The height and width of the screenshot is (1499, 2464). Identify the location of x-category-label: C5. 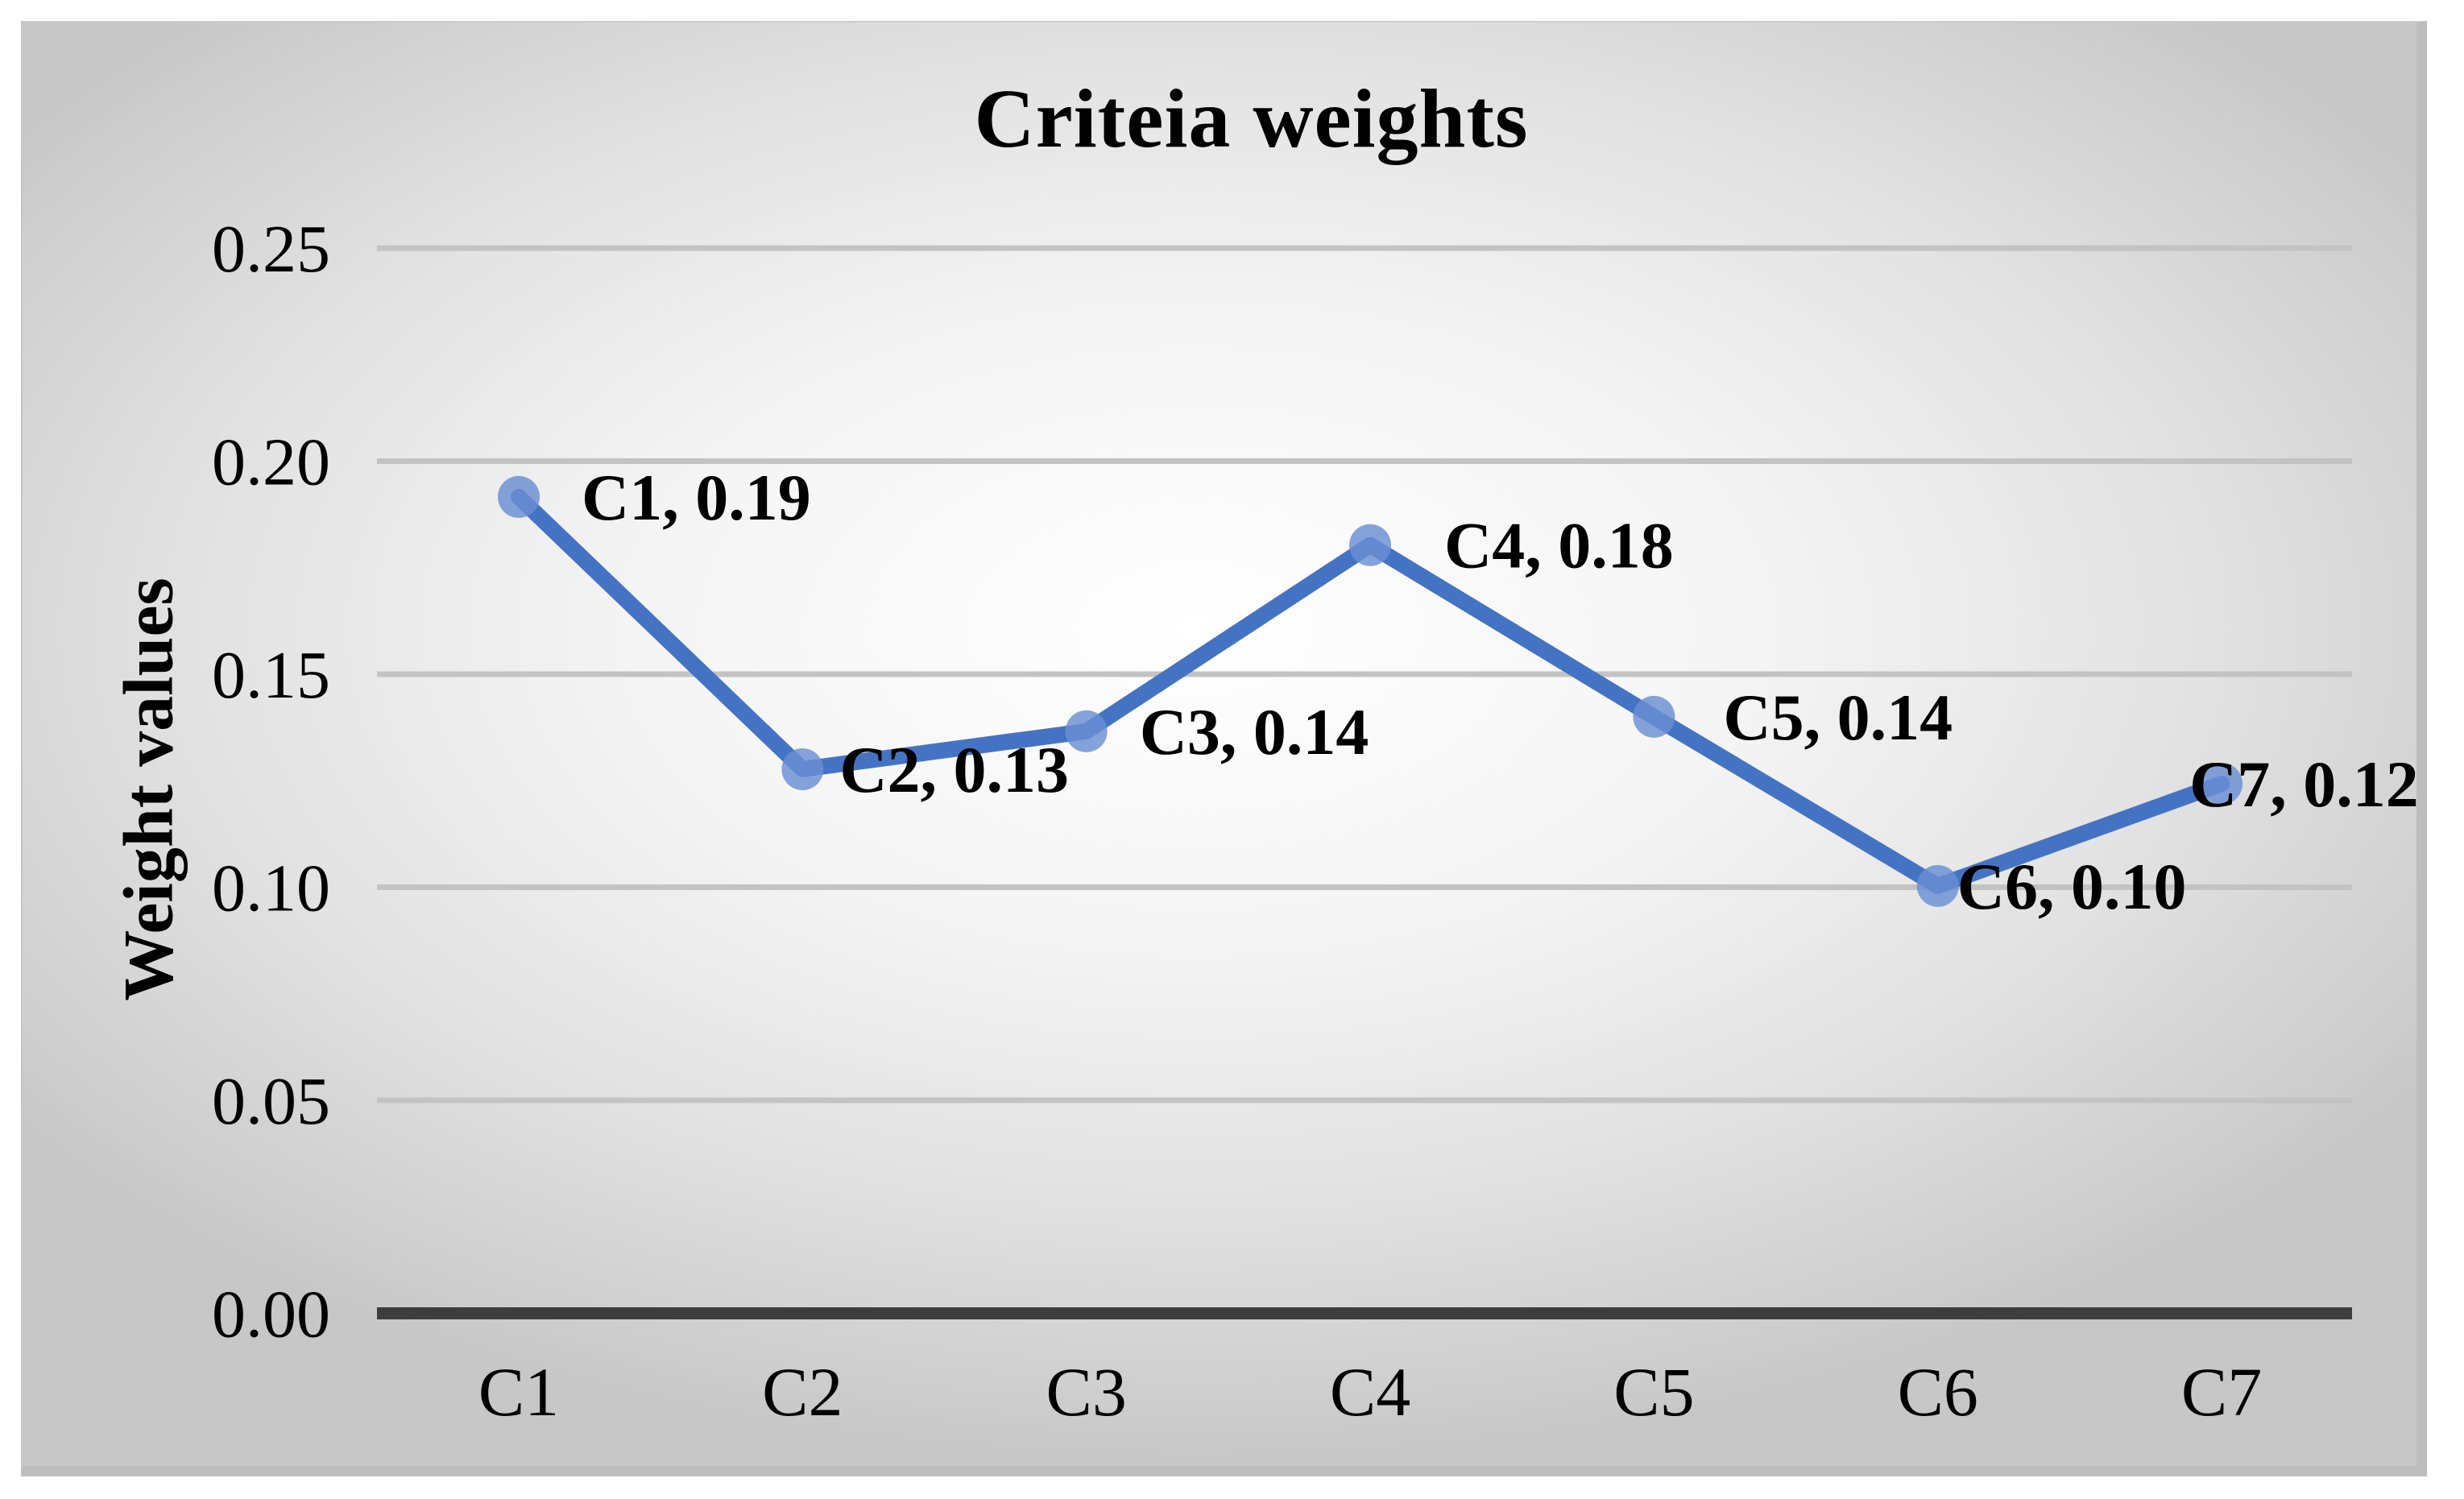
(1653, 1392).